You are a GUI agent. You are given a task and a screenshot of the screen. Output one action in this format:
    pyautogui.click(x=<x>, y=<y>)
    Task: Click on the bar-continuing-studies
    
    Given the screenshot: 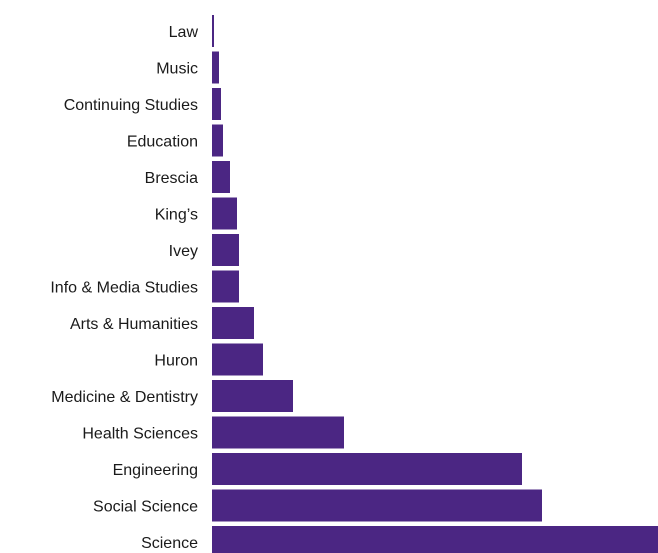 What is the action you would take?
    pyautogui.click(x=216, y=104)
    